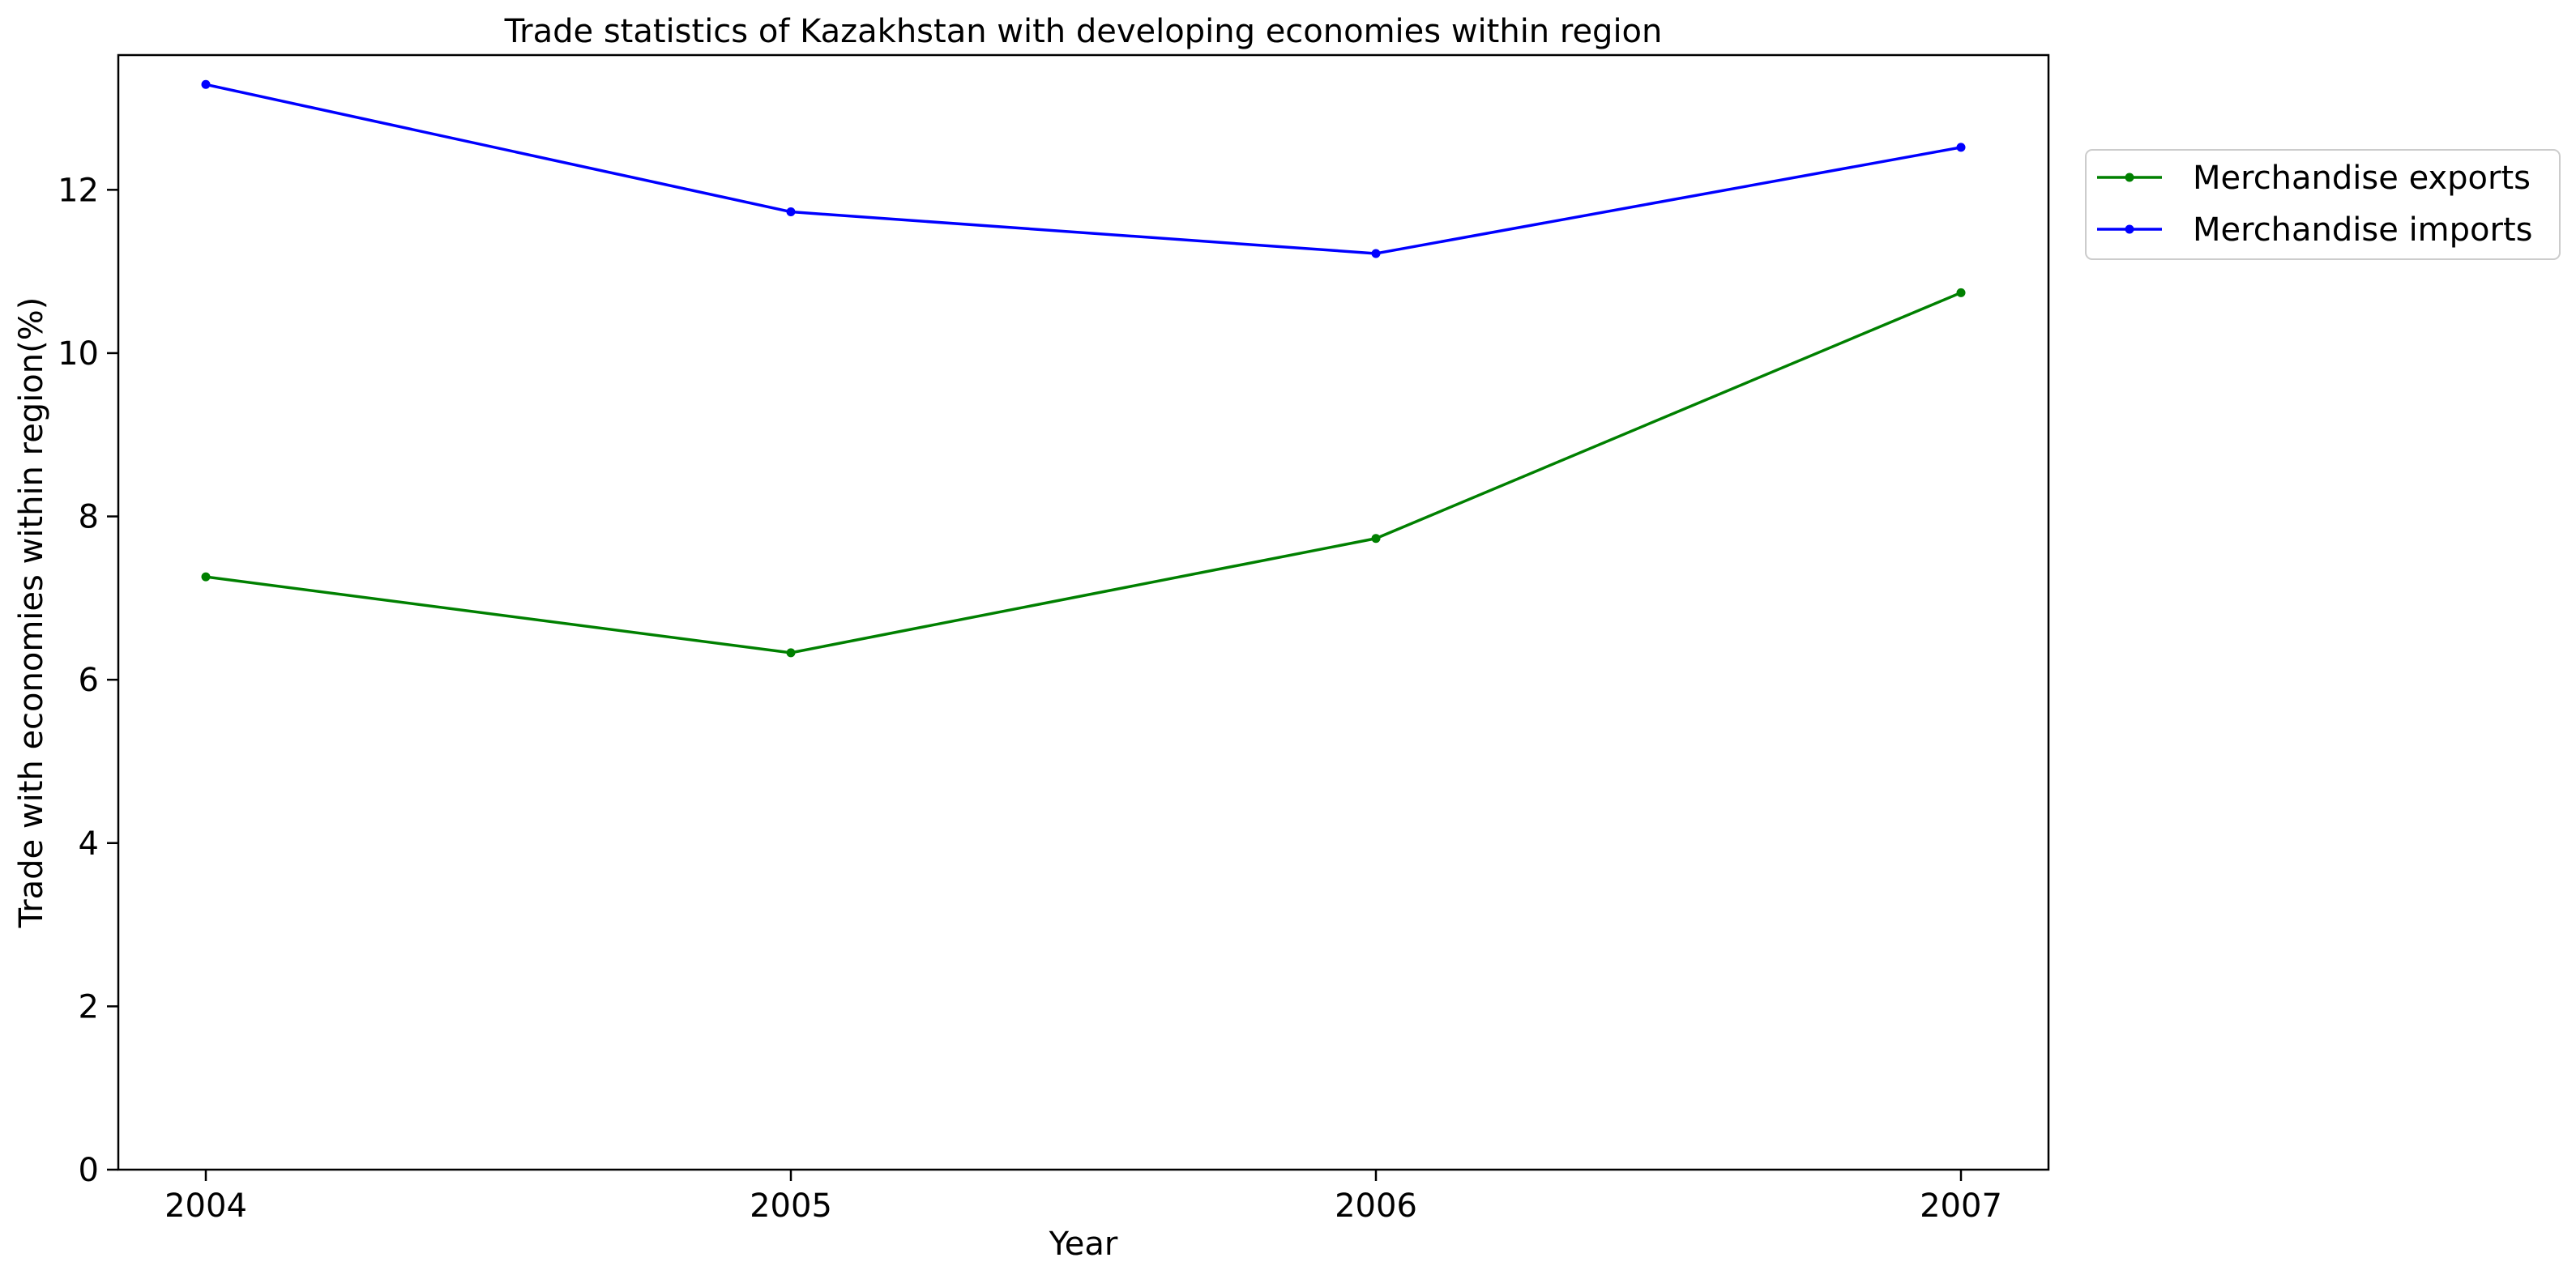 This screenshot has width=2576, height=1279. What do you see at coordinates (205, 1206) in the screenshot?
I see `x-tick-label: 2004` at bounding box center [205, 1206].